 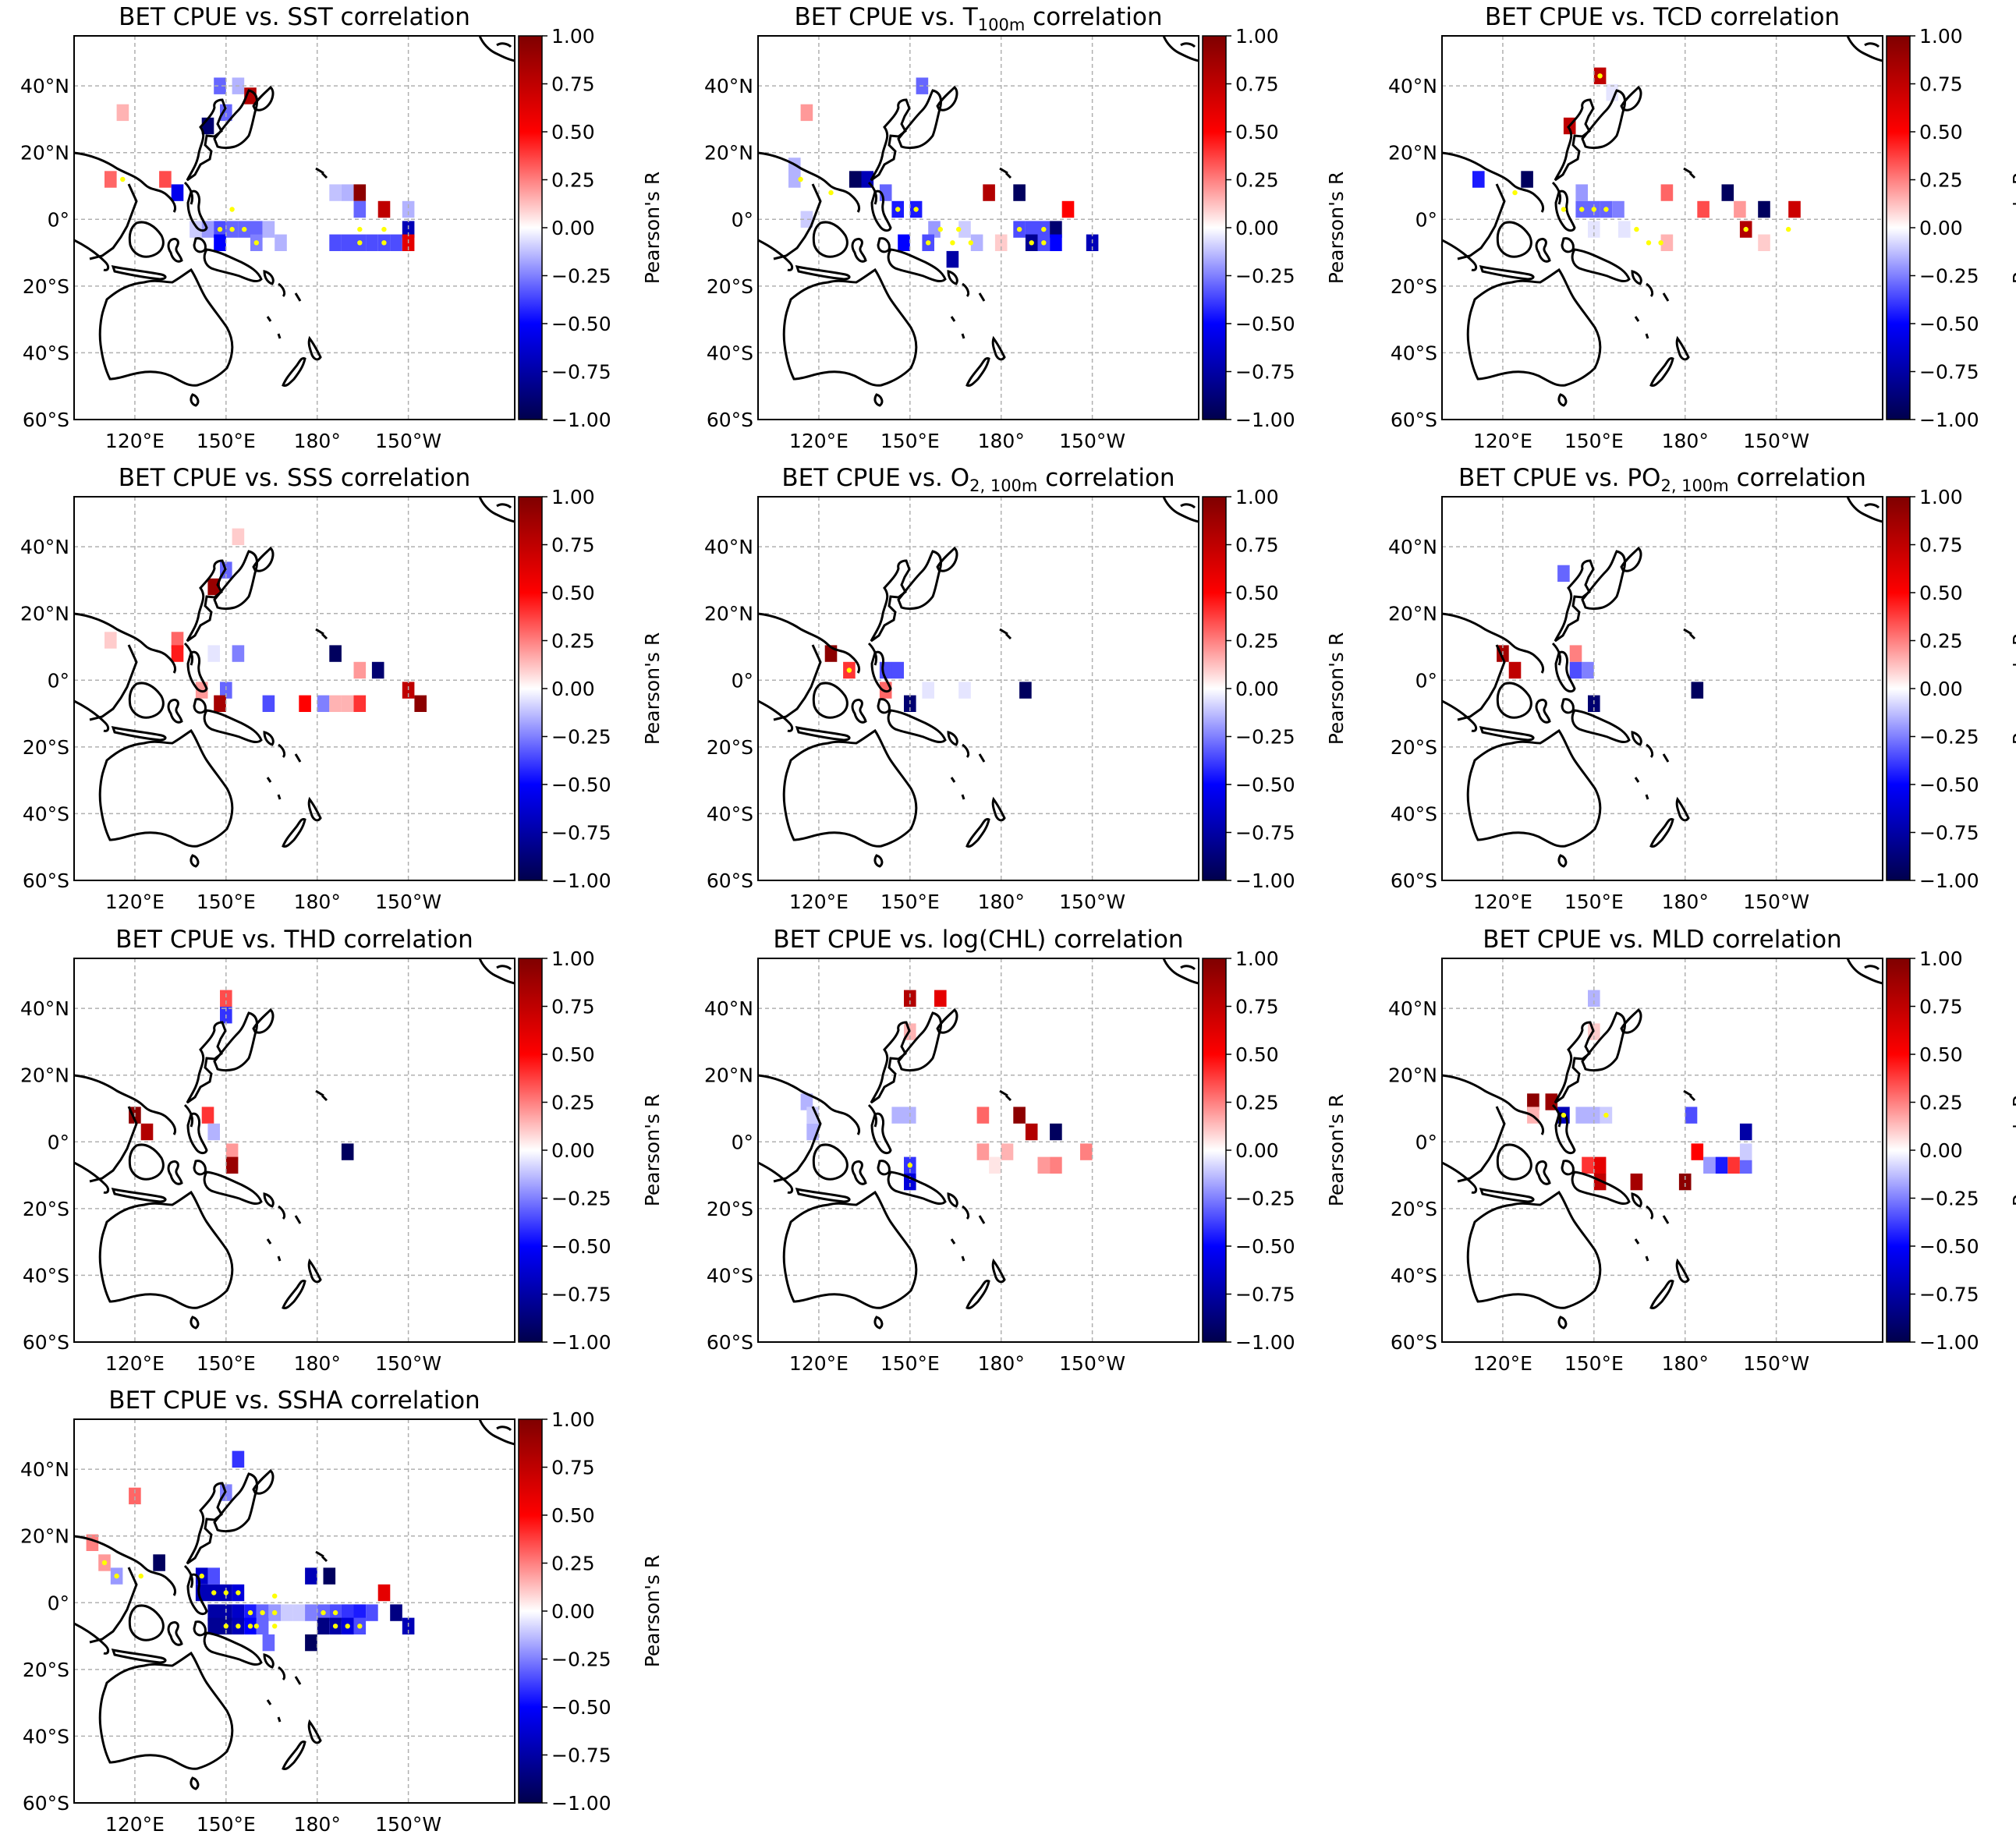 What do you see at coordinates (1898, 227) in the screenshot?
I see `colorbar-gradient` at bounding box center [1898, 227].